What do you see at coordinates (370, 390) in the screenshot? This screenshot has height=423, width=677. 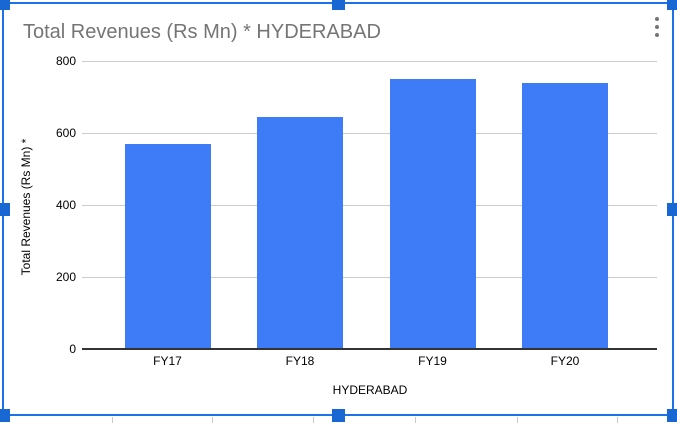 I see `x-axis-title: HYDERABAD` at bounding box center [370, 390].